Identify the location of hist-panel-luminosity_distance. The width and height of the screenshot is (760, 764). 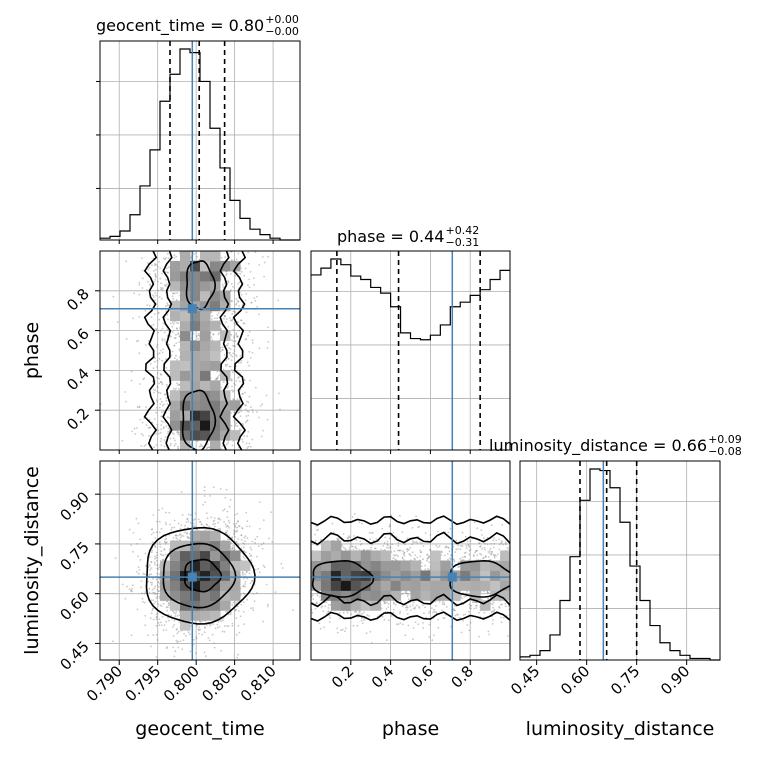
(620, 560).